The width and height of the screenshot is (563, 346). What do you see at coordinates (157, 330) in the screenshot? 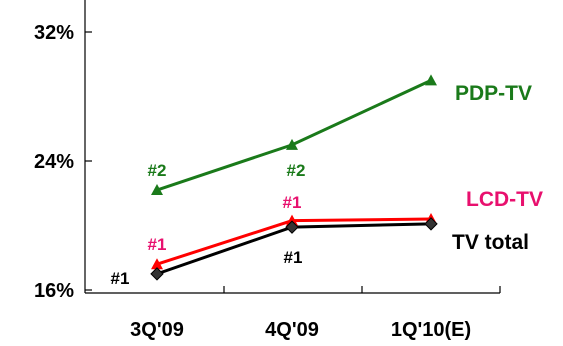
I see `x-tick-label: 3Q'09` at bounding box center [157, 330].